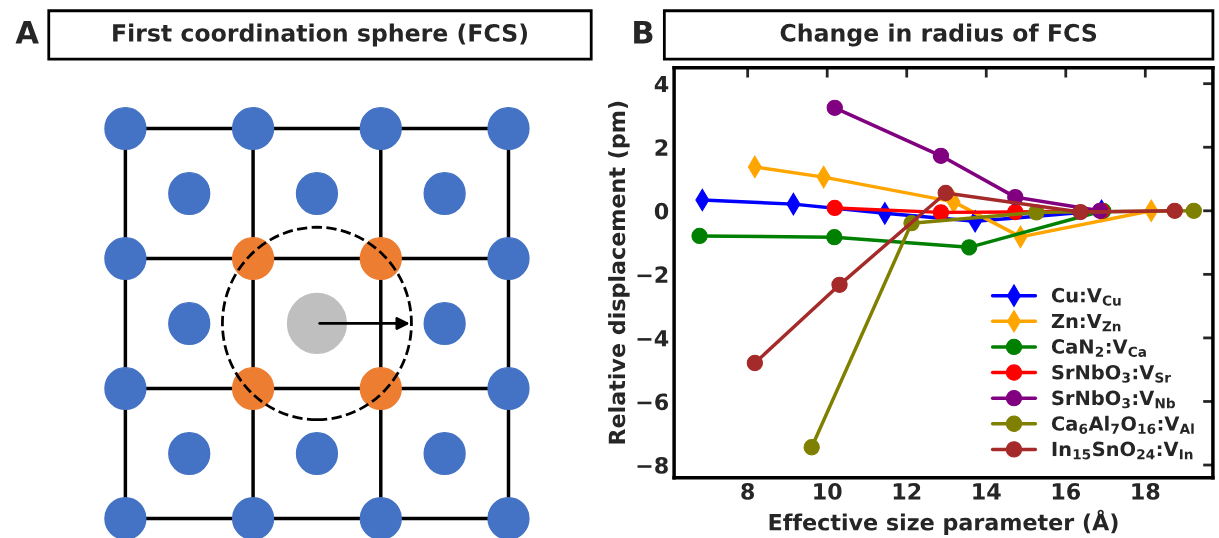 The image size is (1219, 538). What do you see at coordinates (1086, 296) in the screenshot?
I see `legend-label: Cu:V$_{Cu}$` at bounding box center [1086, 296].